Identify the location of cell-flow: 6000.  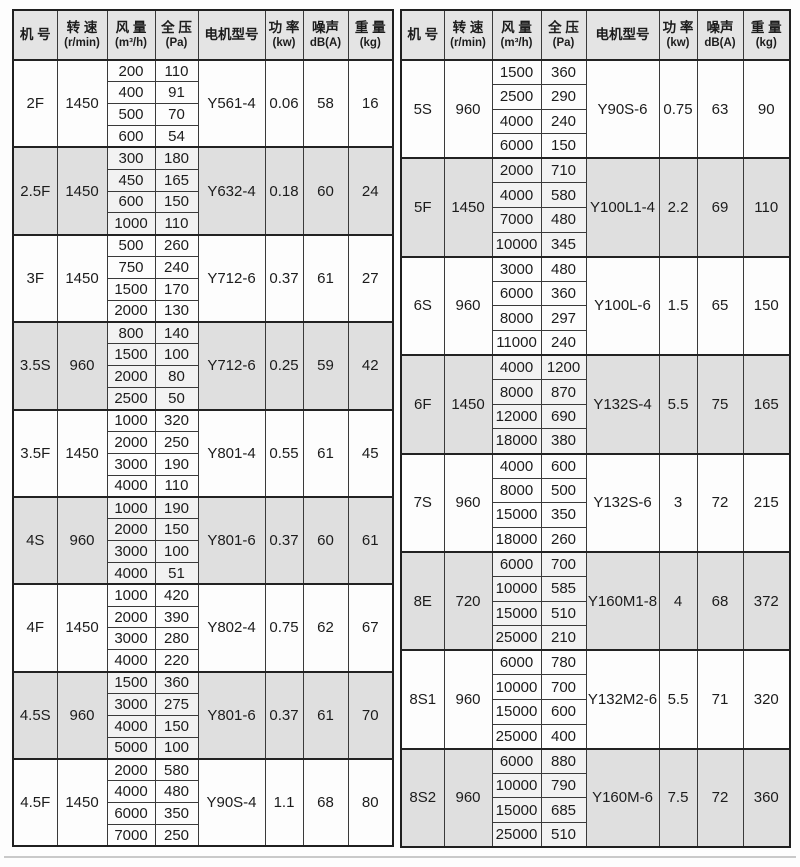
(131, 814).